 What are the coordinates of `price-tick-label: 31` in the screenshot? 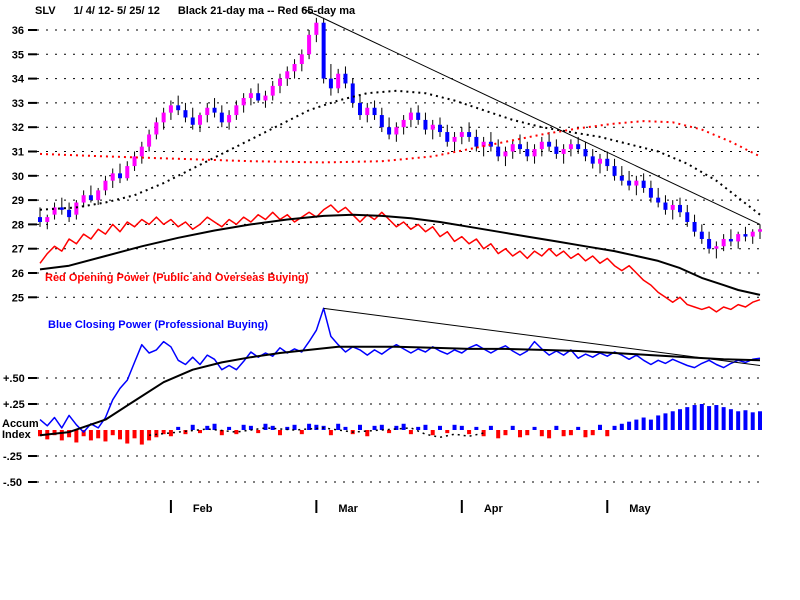 It's located at (18, 153).